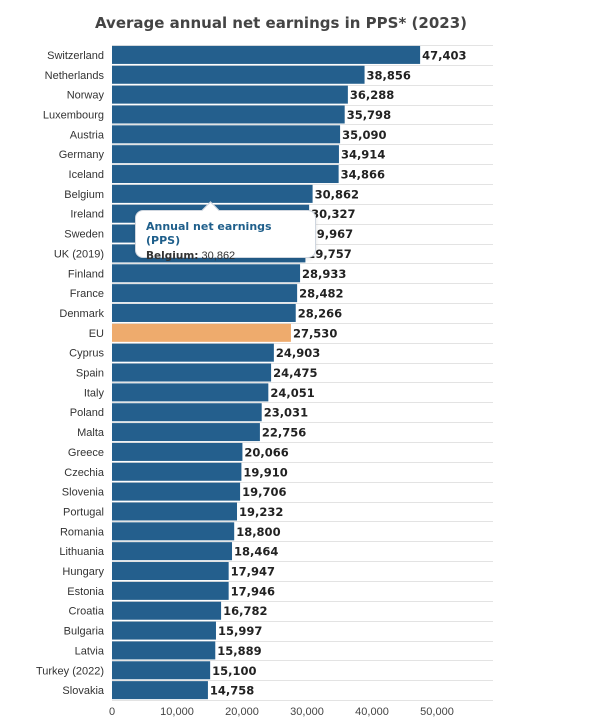 This screenshot has height=724, width=603. I want to click on category-label: Netherlands, so click(75, 76).